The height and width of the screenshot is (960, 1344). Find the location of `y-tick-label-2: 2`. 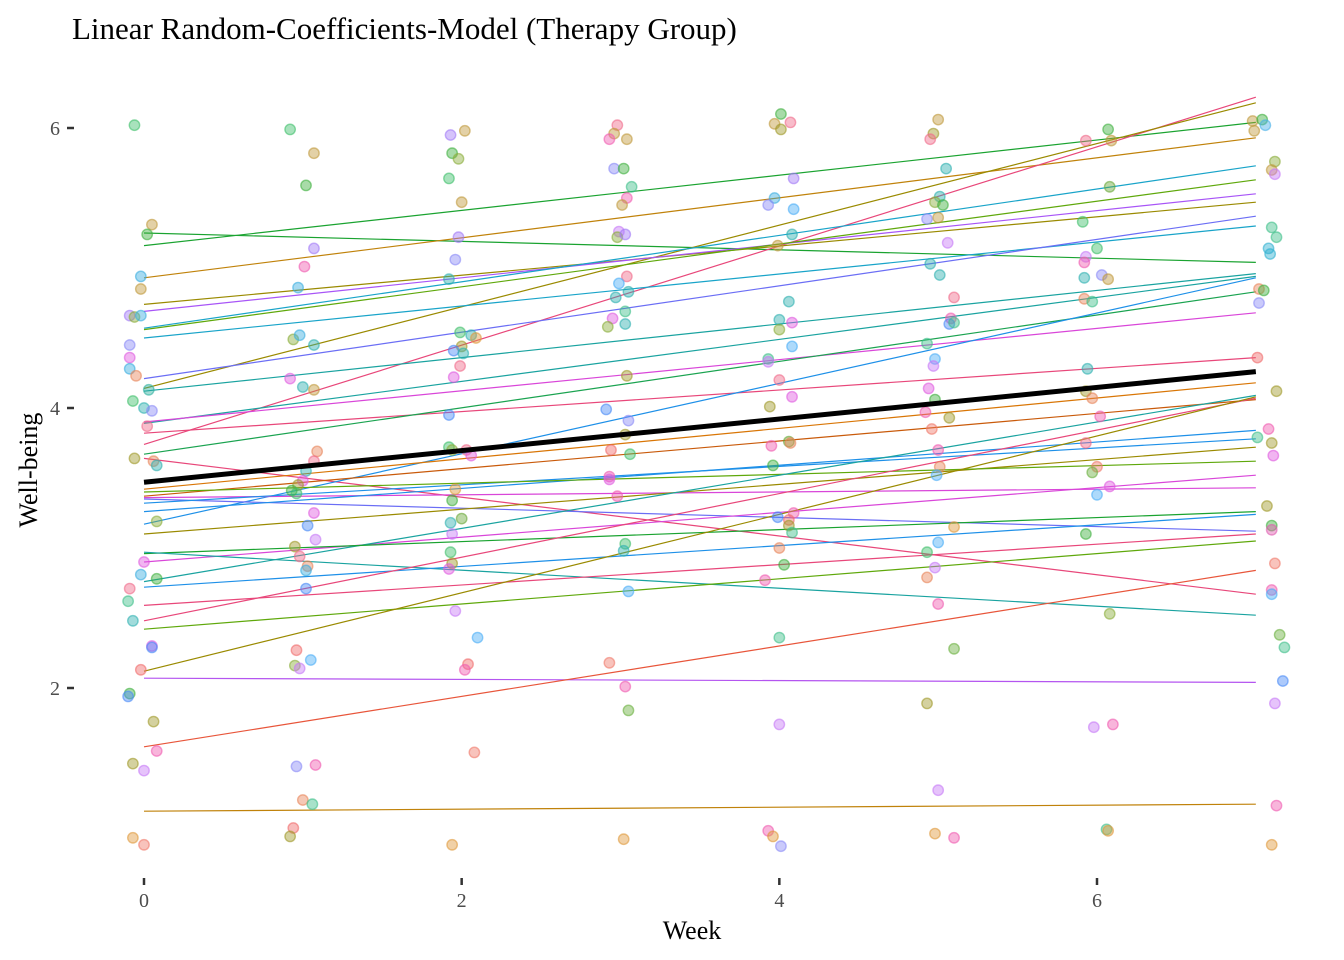

y-tick-label-2: 2 is located at coordinates (55, 689).